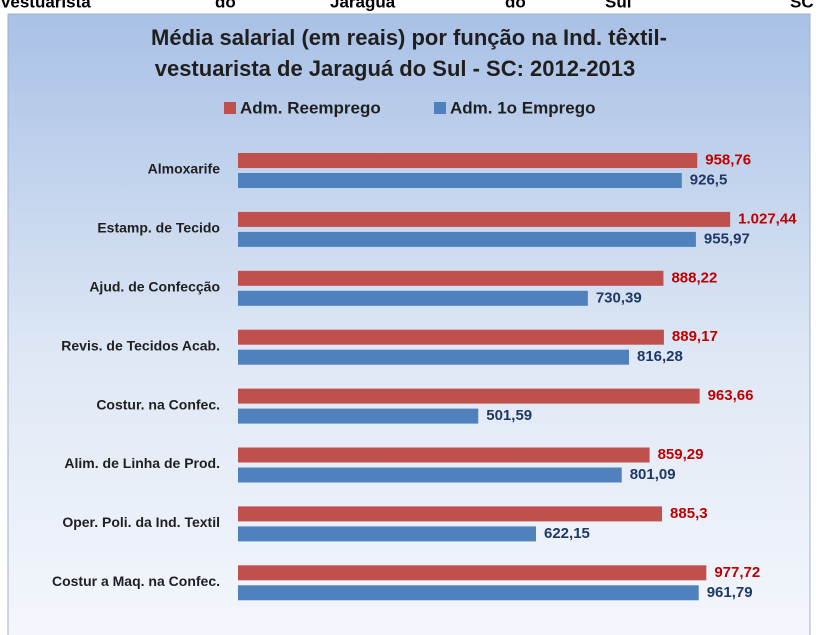 Image resolution: width=819 pixels, height=635 pixels. What do you see at coordinates (689, 513) in the screenshot?
I see `value-label: 885,3` at bounding box center [689, 513].